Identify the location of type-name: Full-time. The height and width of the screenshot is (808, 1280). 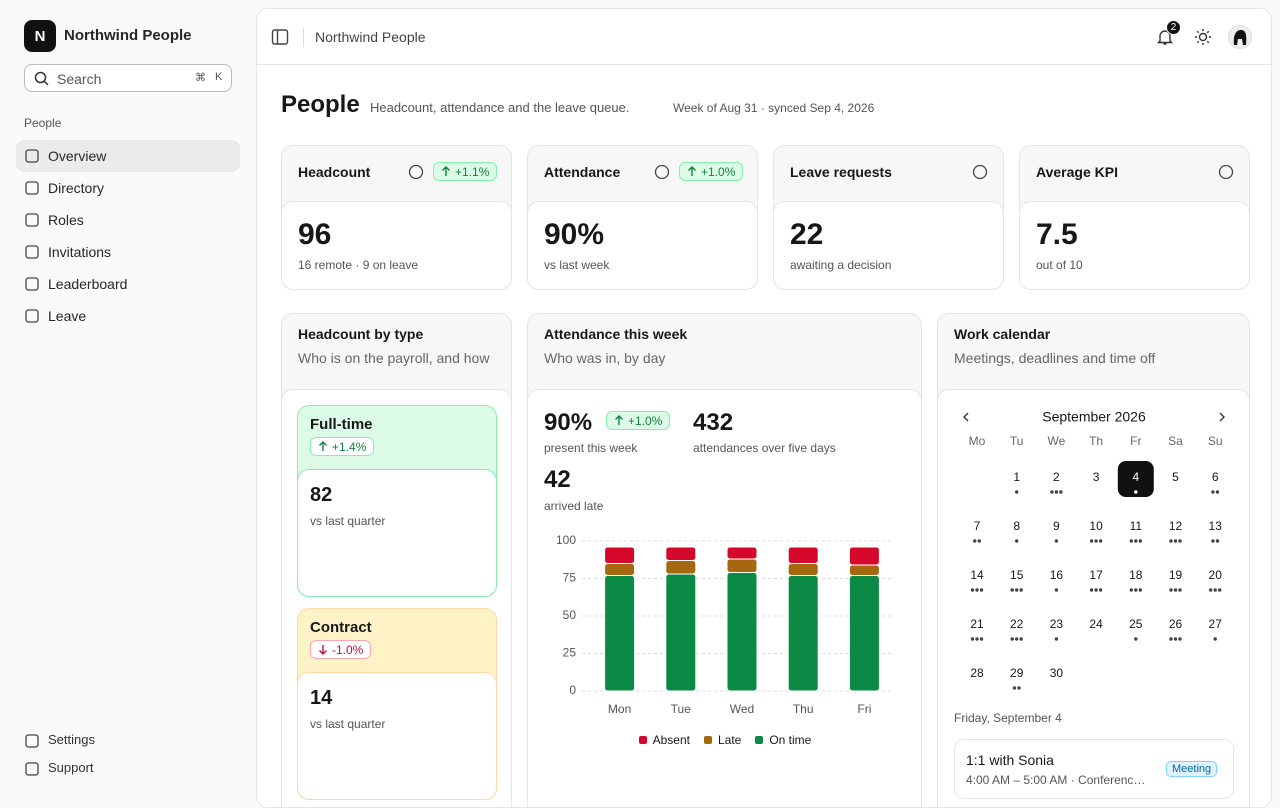
(341, 424).